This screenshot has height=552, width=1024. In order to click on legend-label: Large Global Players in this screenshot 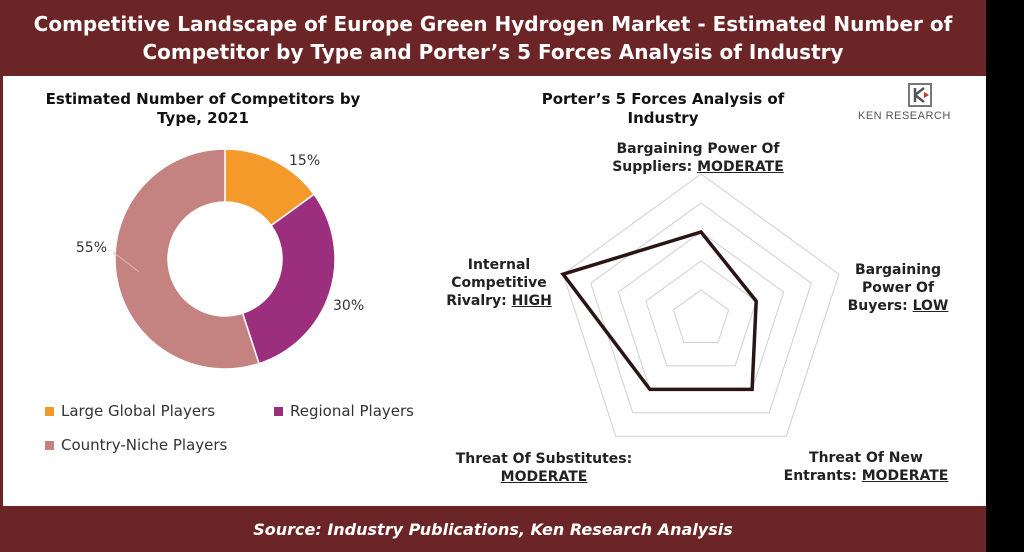, I will do `click(138, 411)`.